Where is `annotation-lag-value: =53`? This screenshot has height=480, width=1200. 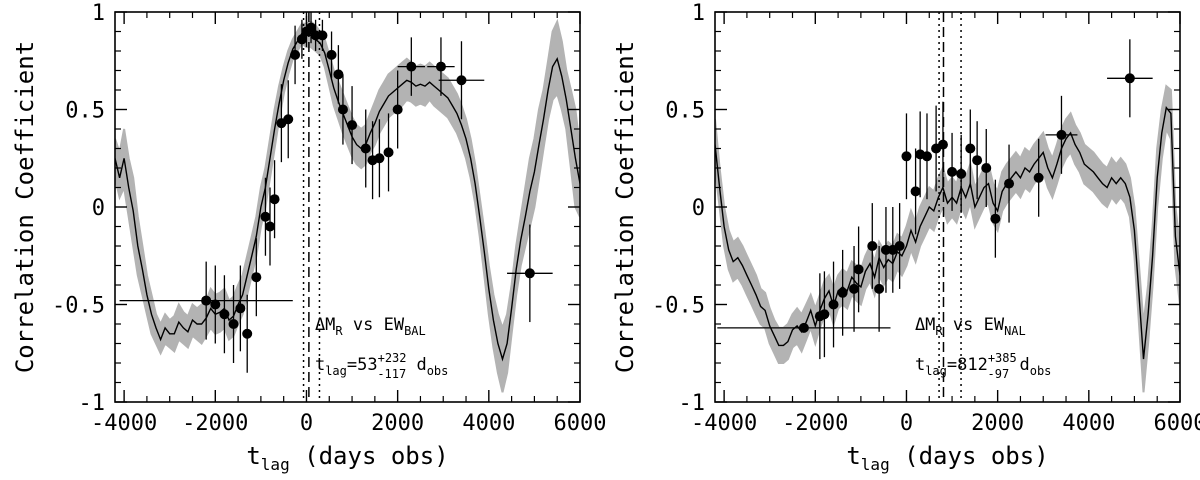 annotation-lag-value: =53 is located at coordinates (362, 365).